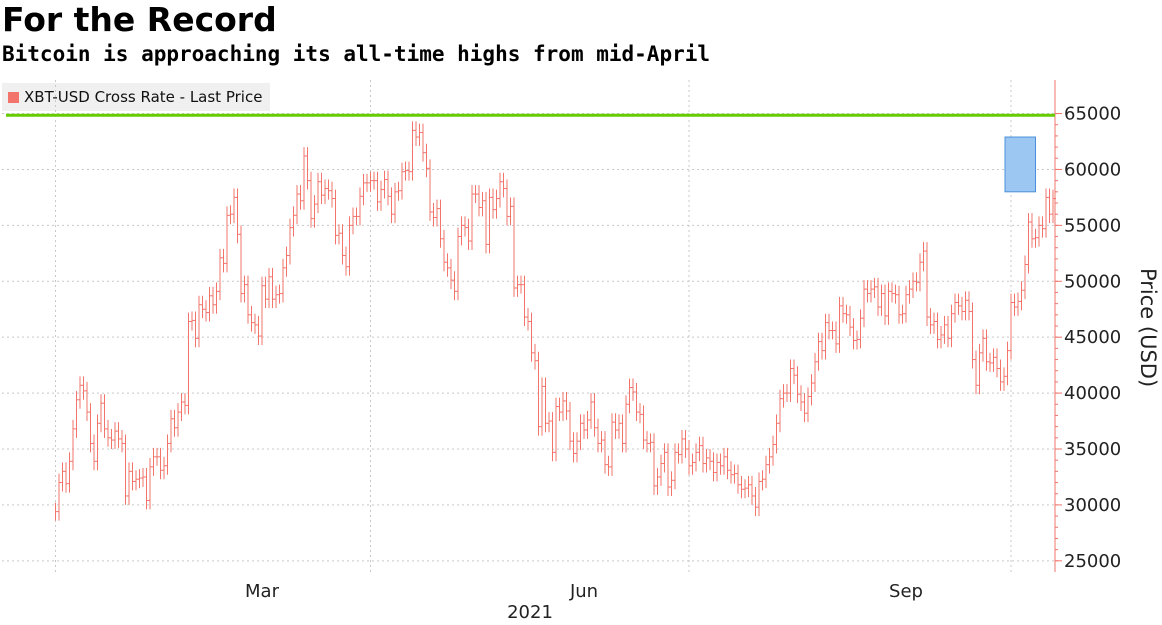 This screenshot has height=625, width=1162. I want to click on y-tick-label: 25000, so click(1092, 561).